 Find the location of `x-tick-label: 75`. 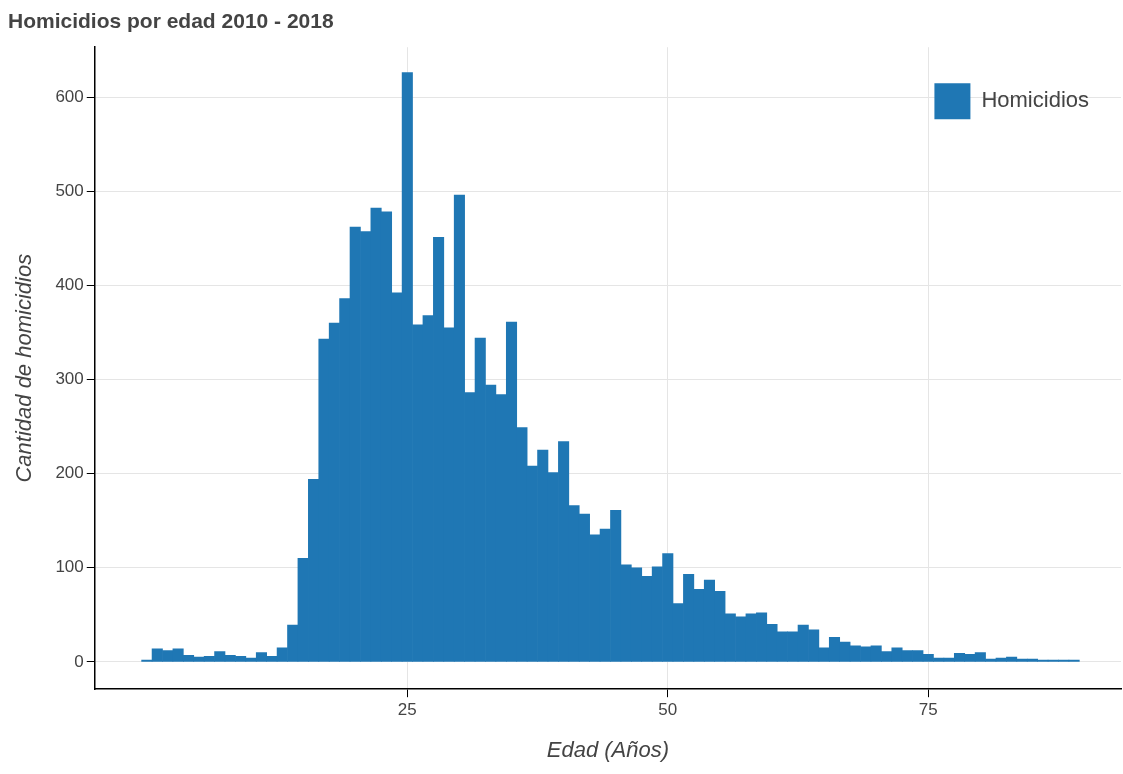

x-tick-label: 75 is located at coordinates (928, 710).